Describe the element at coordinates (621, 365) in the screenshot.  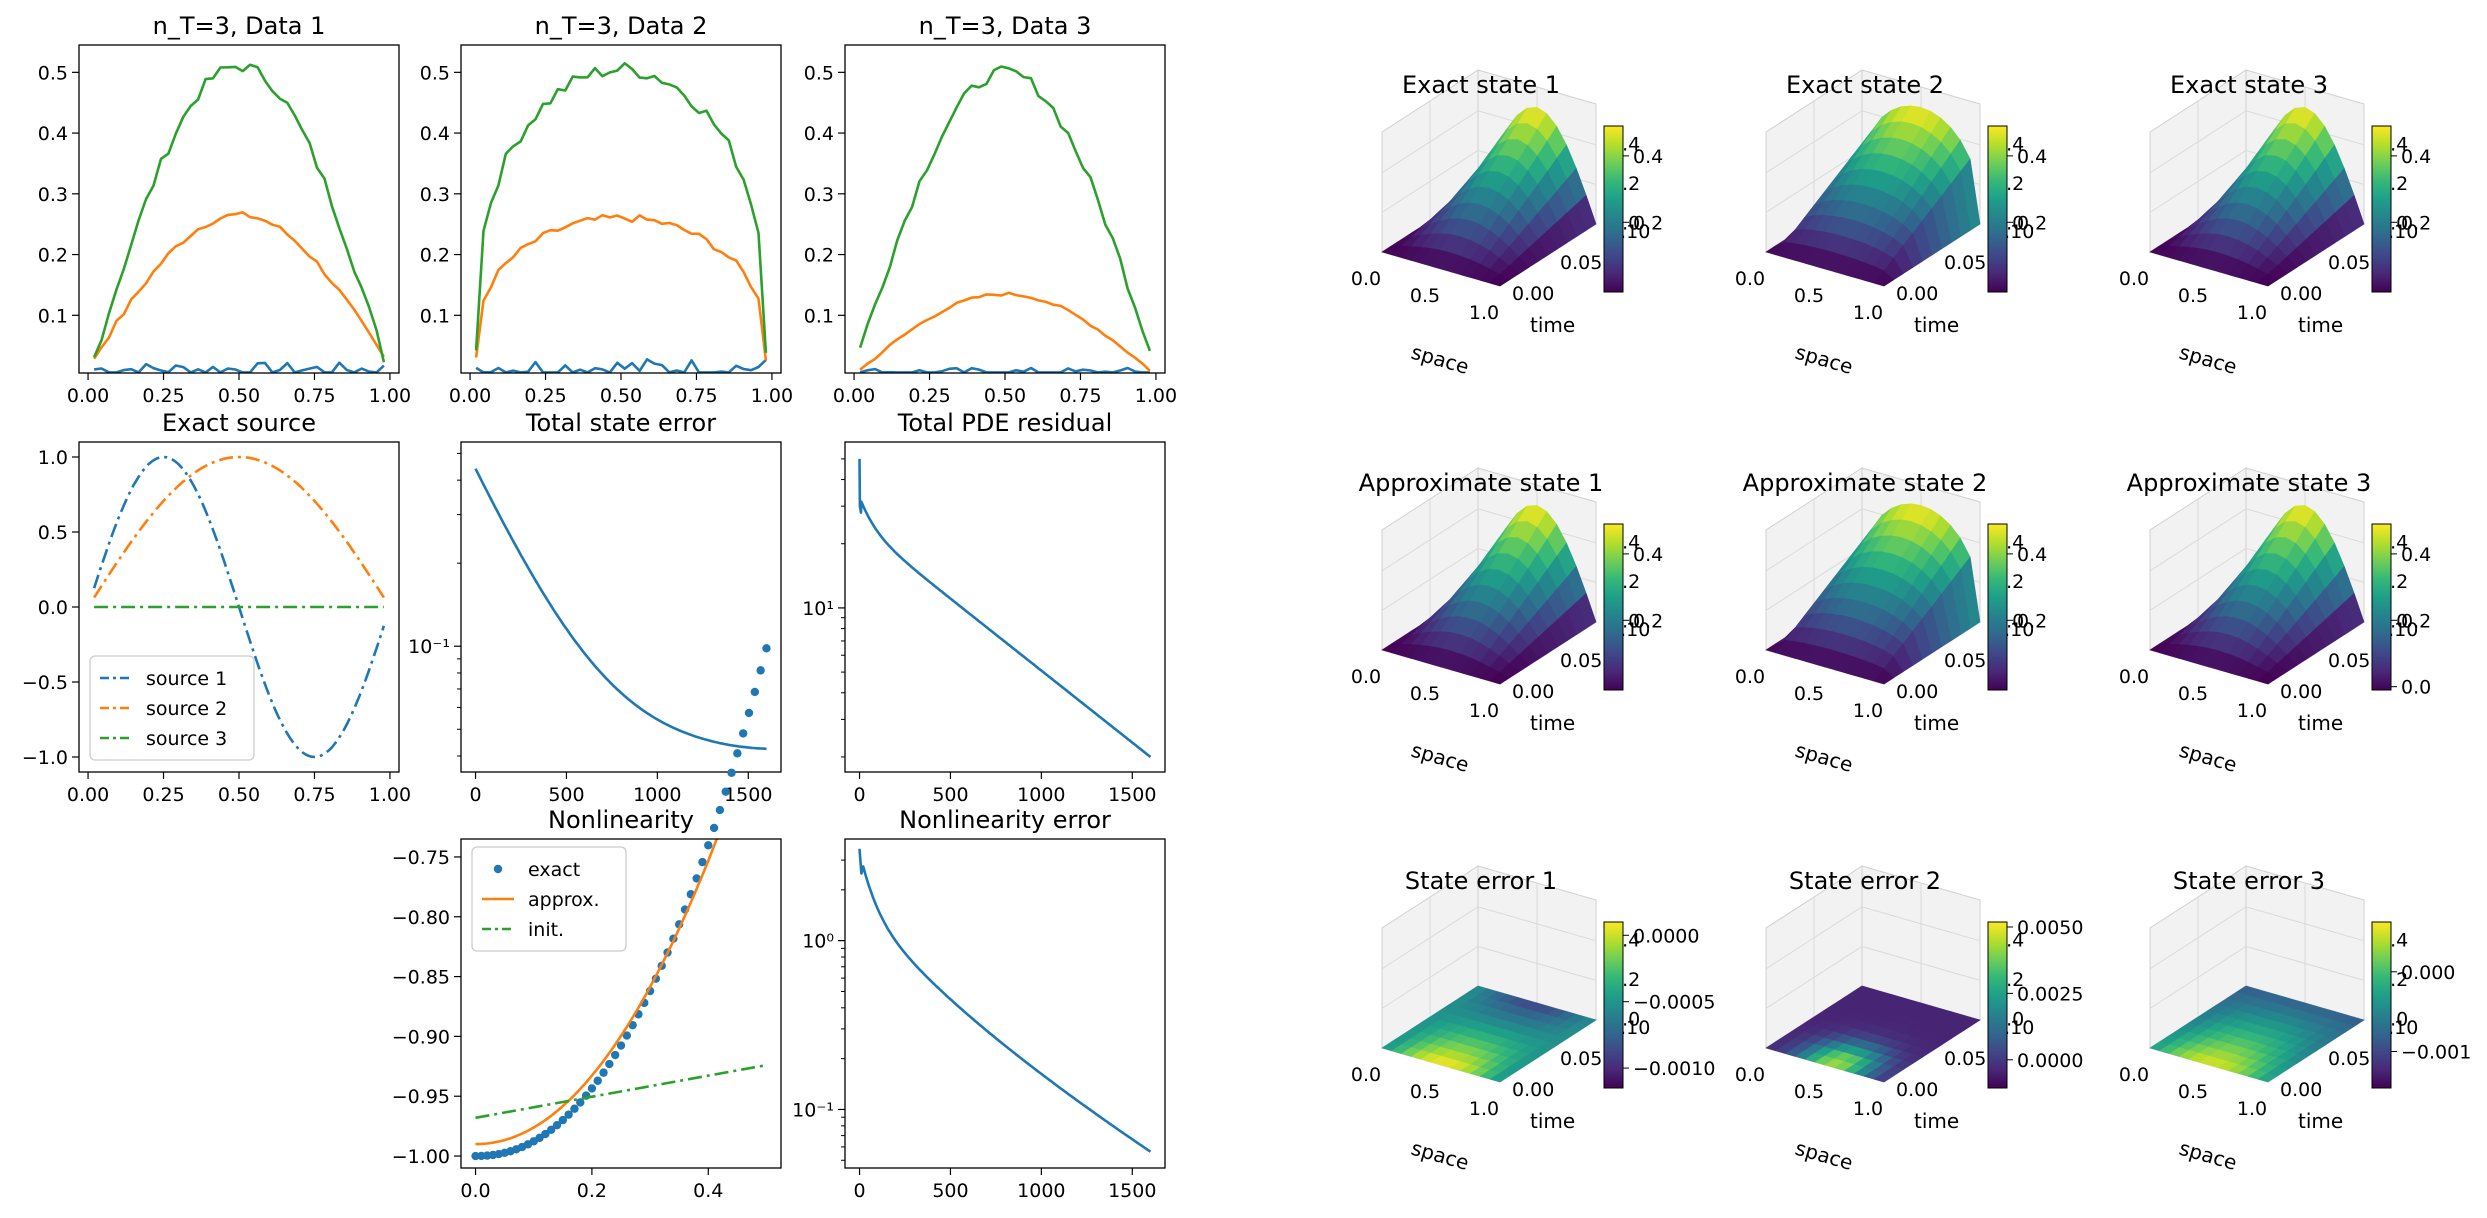
I see `series-line-noise` at that location.